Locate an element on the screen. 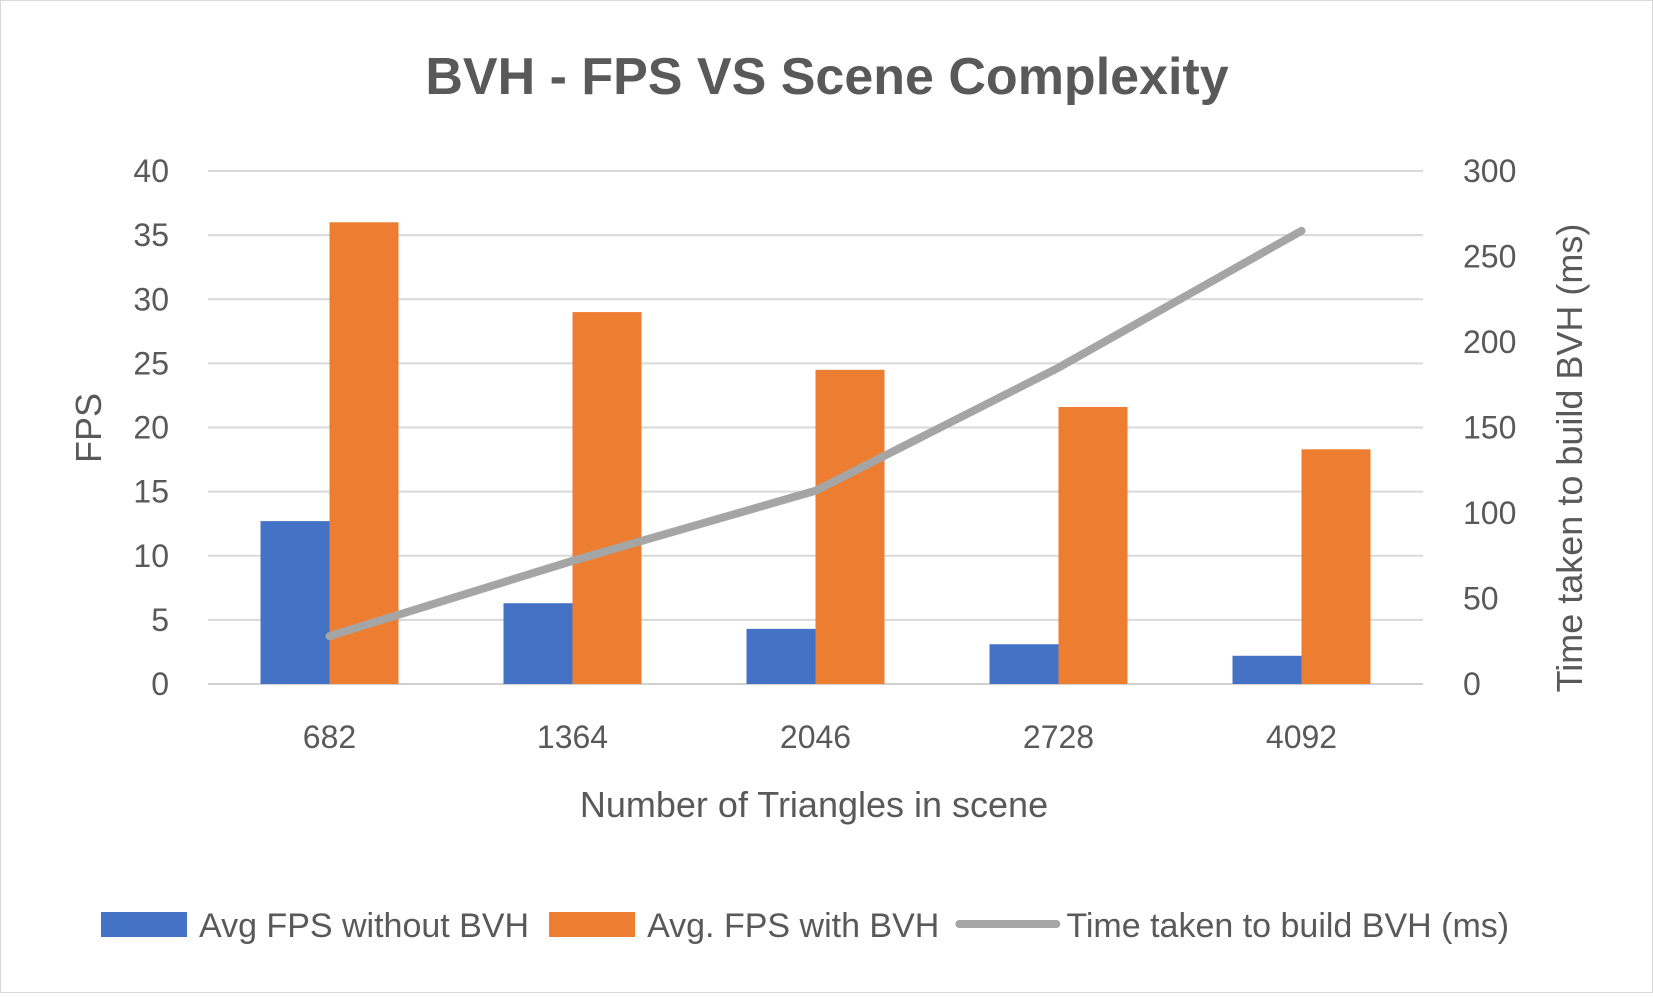 The height and width of the screenshot is (997, 1653). y2-tick-label: 300 is located at coordinates (1489, 171).